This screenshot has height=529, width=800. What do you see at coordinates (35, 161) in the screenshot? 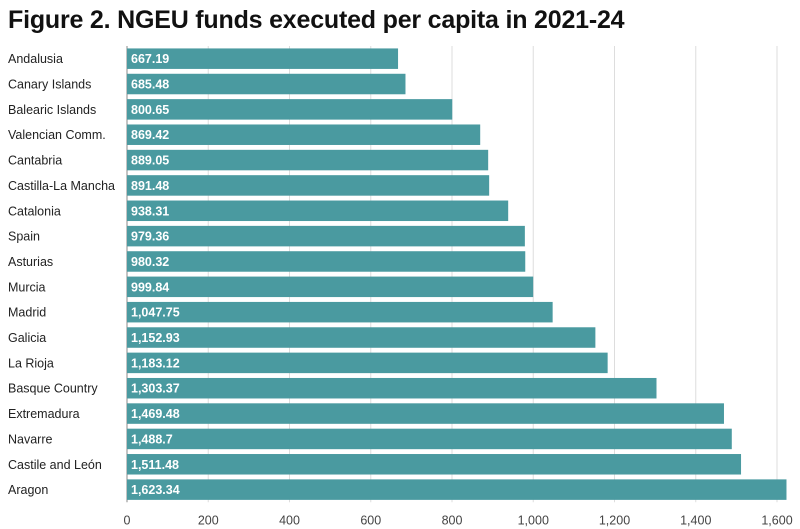
I see `category-label: Cantabria` at bounding box center [35, 161].